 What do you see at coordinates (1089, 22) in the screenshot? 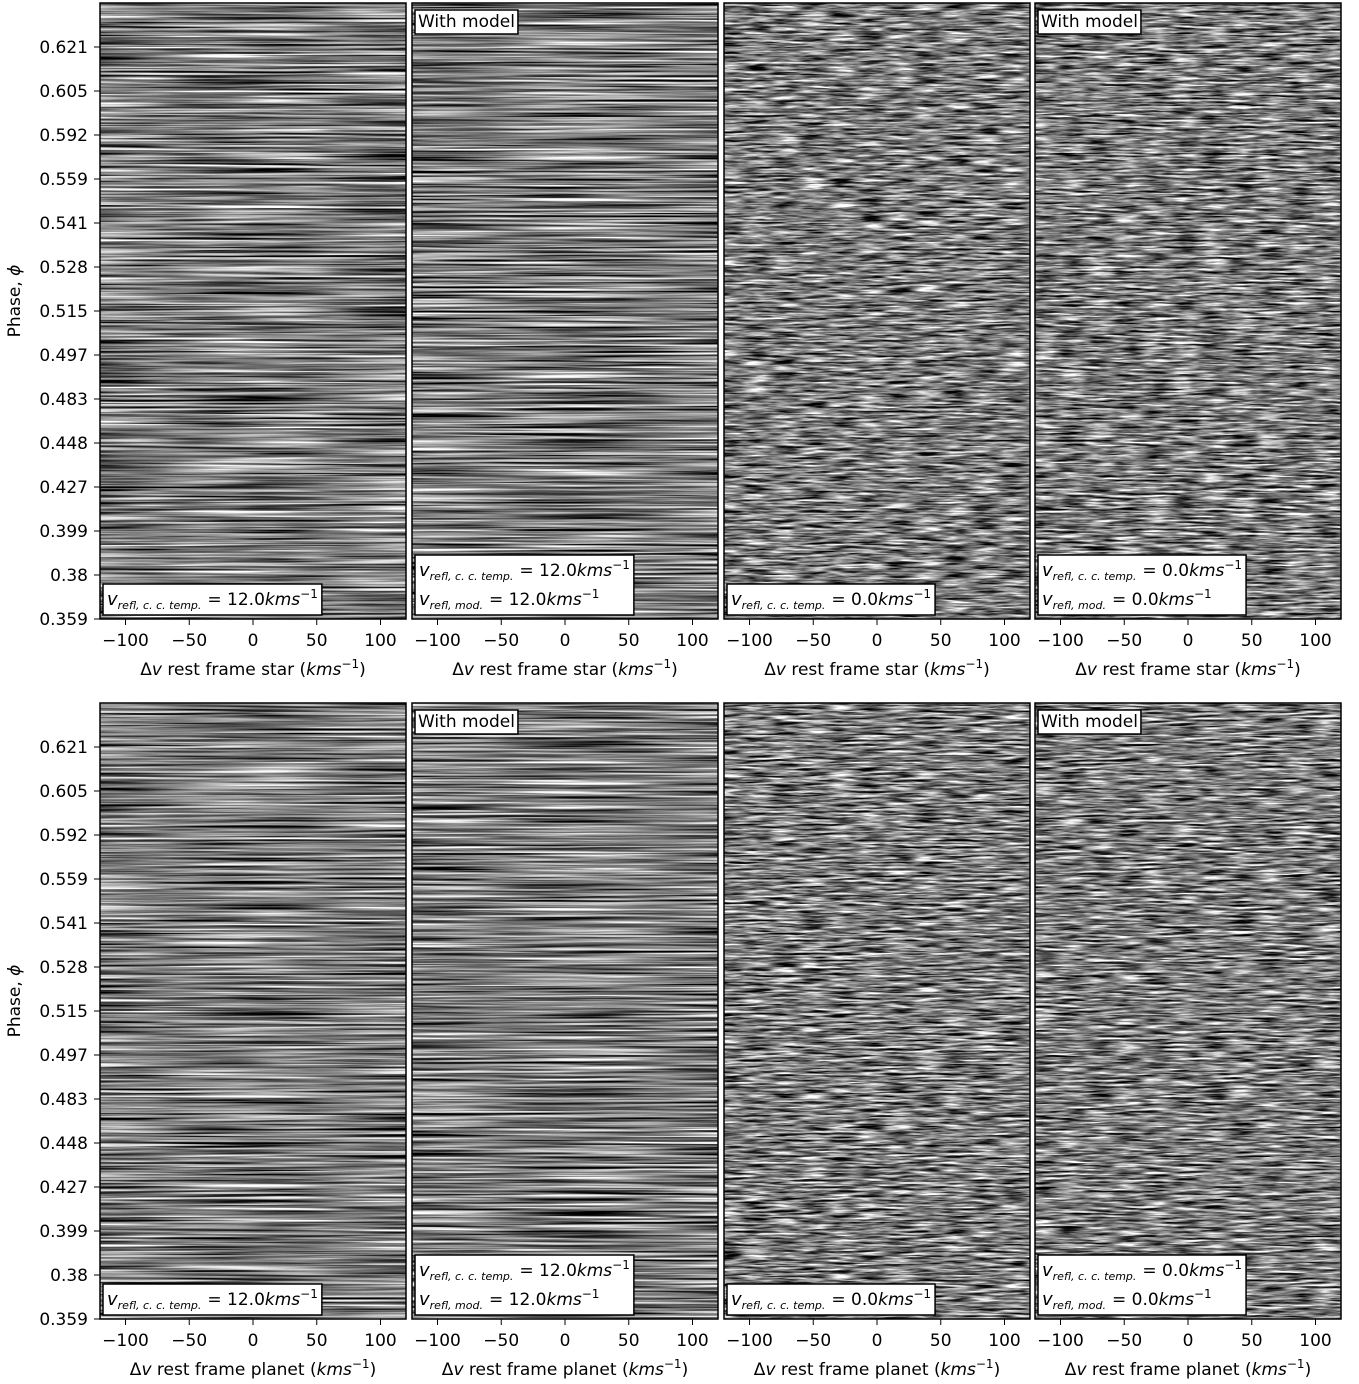
I see `annotation: With model` at bounding box center [1089, 22].